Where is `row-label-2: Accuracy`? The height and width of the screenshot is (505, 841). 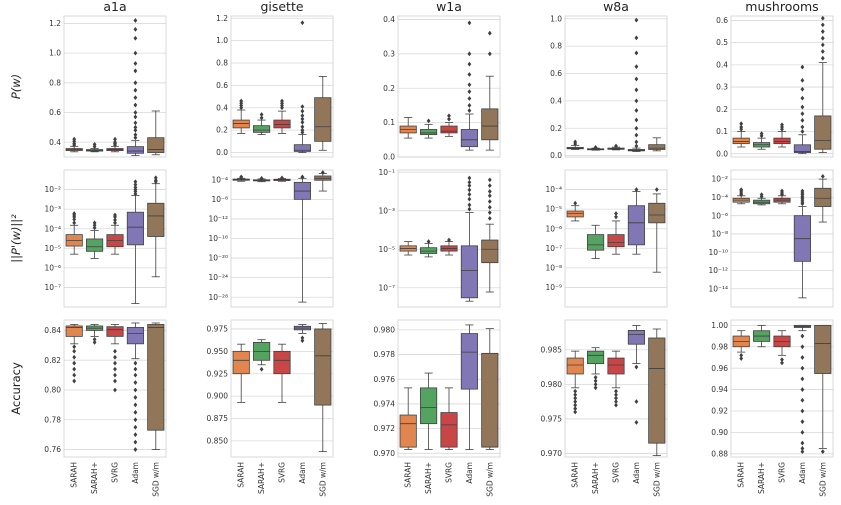 row-label-2: Accuracy is located at coordinates (16, 388).